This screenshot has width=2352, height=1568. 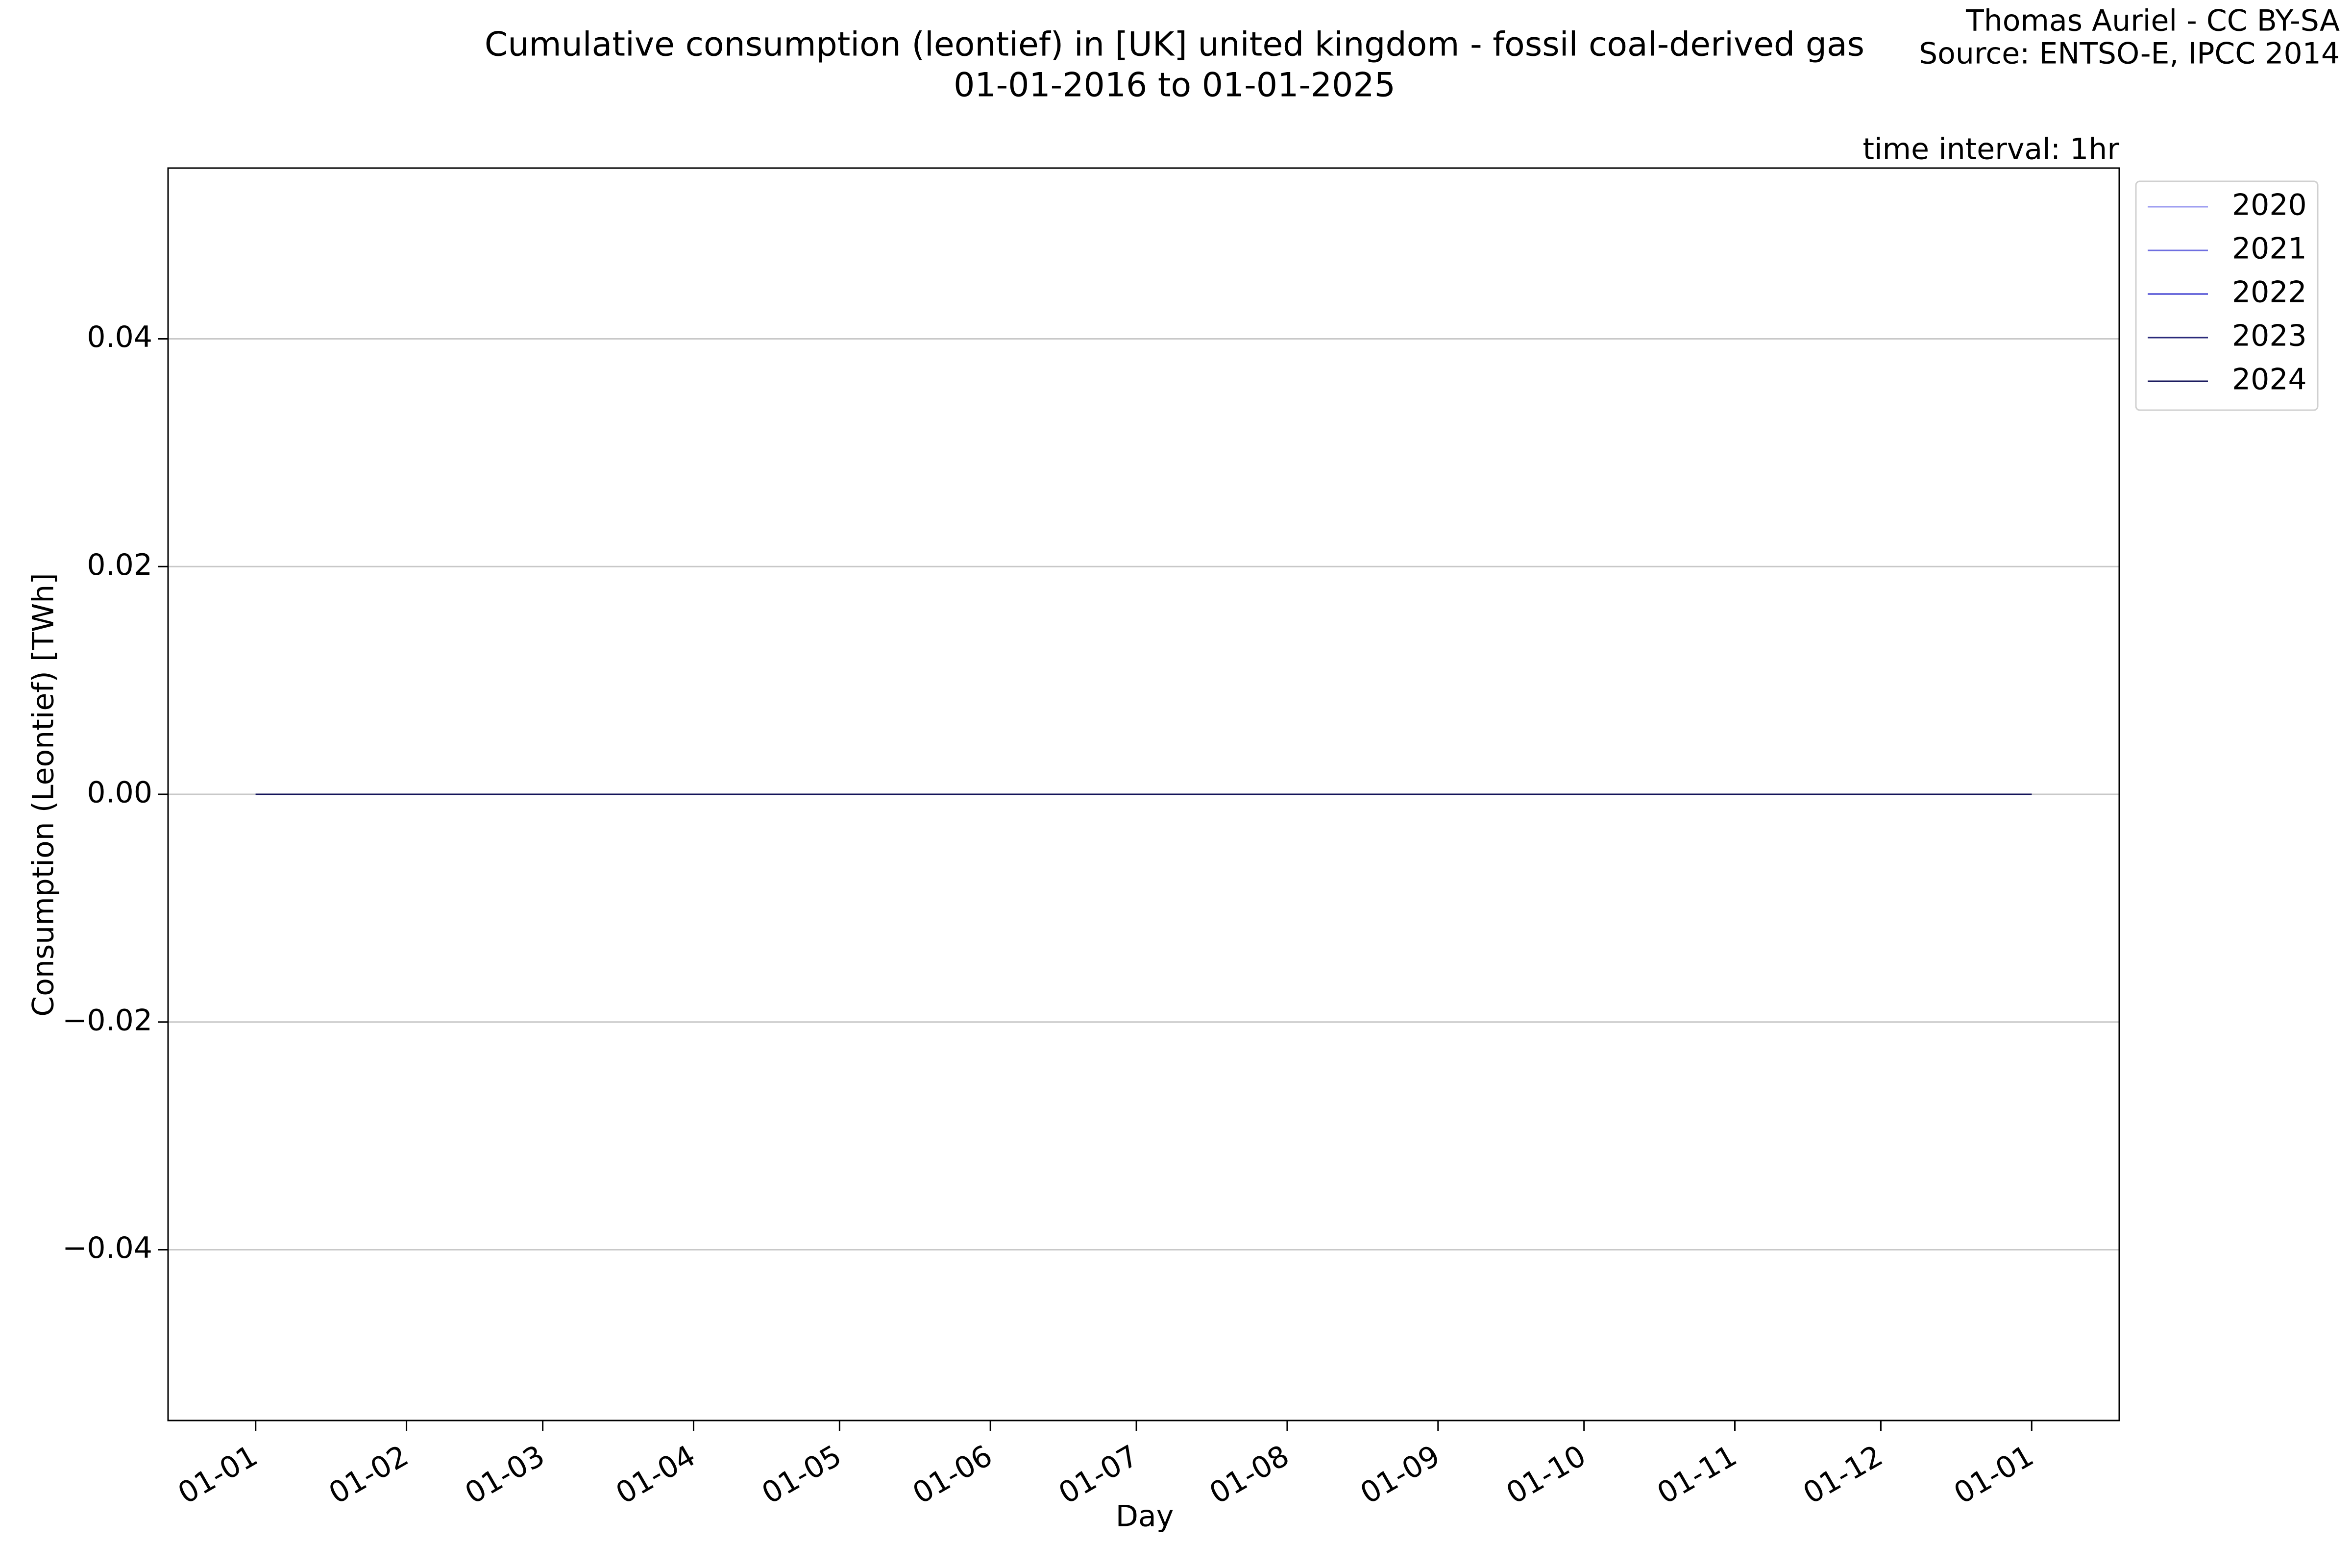 What do you see at coordinates (119, 337) in the screenshot?
I see `y-tick-label: 0.04` at bounding box center [119, 337].